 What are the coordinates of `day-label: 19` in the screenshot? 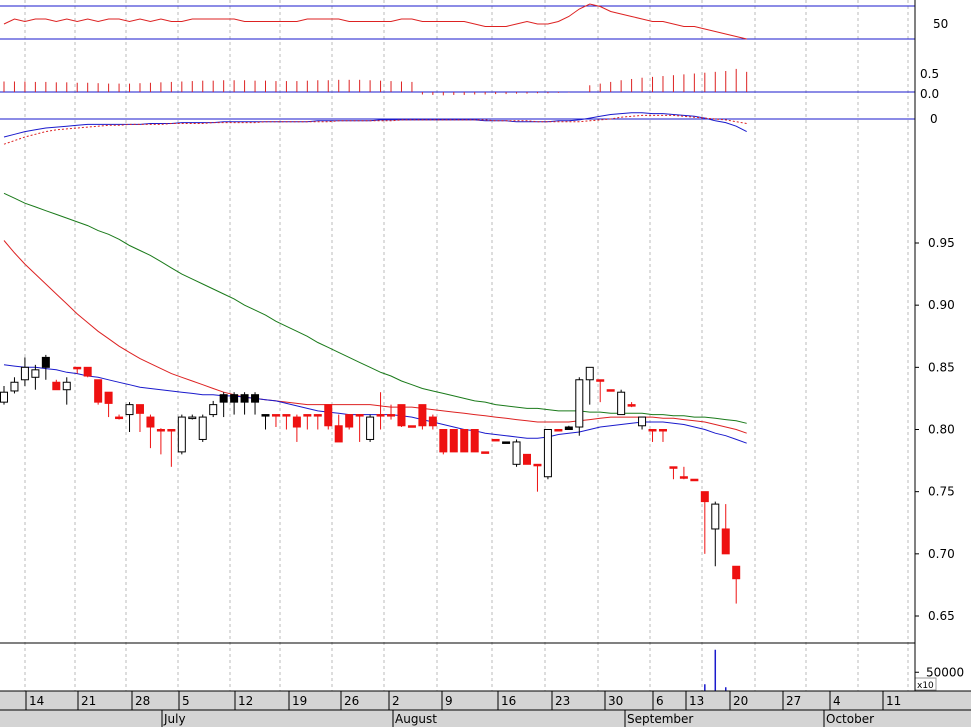 It's located at (299, 701).